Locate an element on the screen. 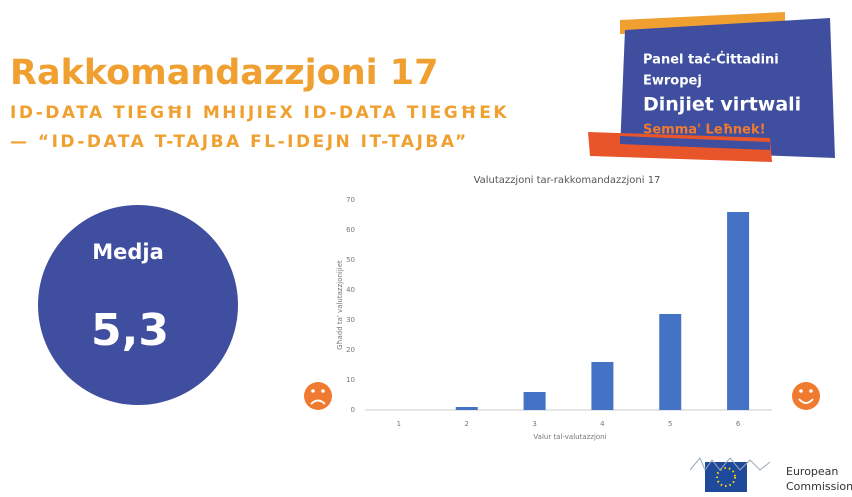 This screenshot has height=497, width=852. x-tick-label: 4 is located at coordinates (602, 424).